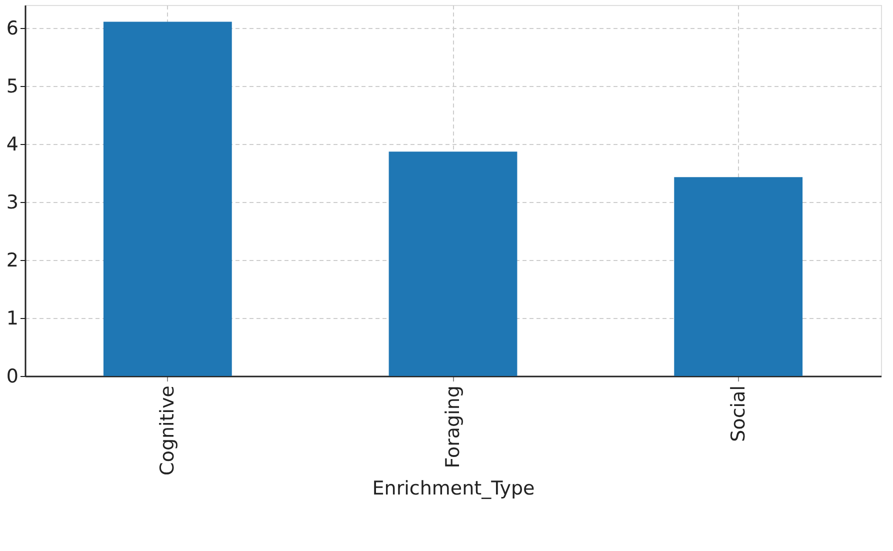 This screenshot has width=893, height=551. What do you see at coordinates (12, 87) in the screenshot?
I see `y-tick-label: 5` at bounding box center [12, 87].